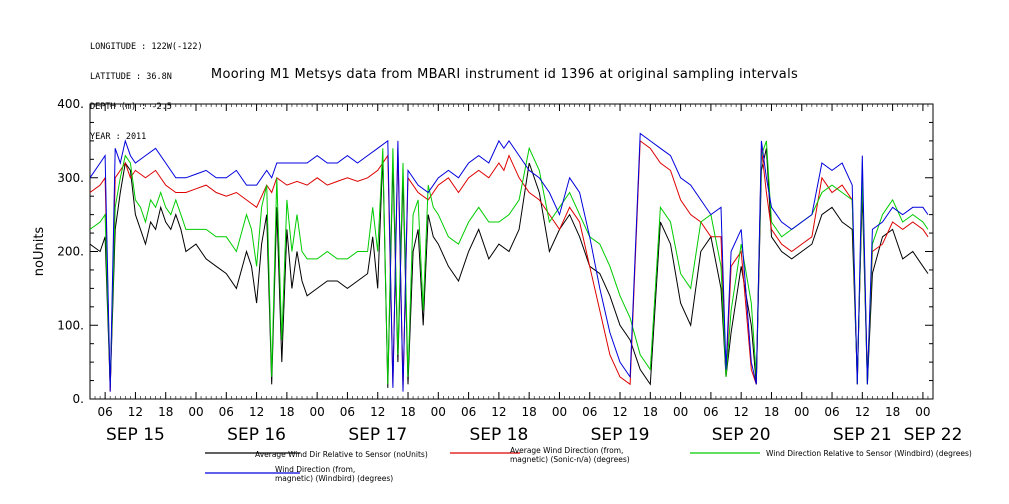 Image resolution: width=1009 pixels, height=504 pixels. What do you see at coordinates (146, 47) in the screenshot?
I see `meta-longitude: LONGITUDE : 122W(-122)` at bounding box center [146, 47].